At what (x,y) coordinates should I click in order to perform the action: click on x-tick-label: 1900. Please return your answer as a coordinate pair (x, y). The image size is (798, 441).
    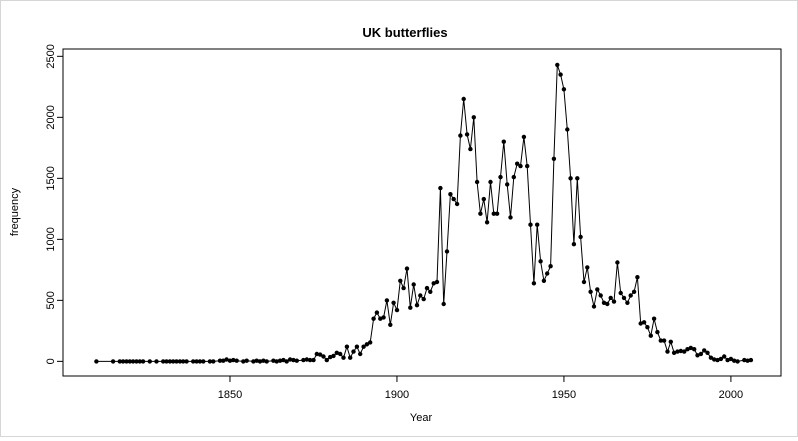
    Looking at the image, I should click on (397, 395).